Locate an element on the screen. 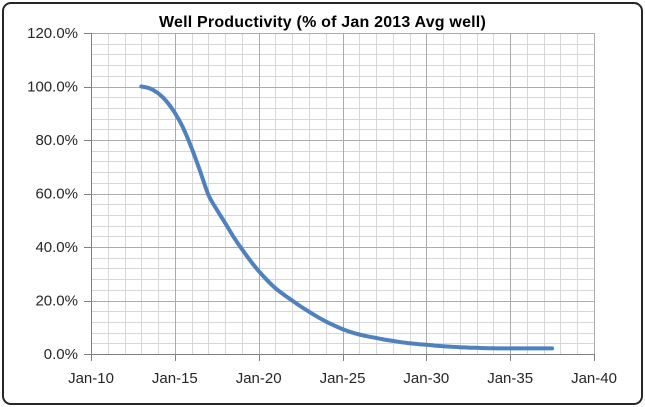 This screenshot has height=407, width=645. y-tick-label: 100.0% is located at coordinates (52, 87).